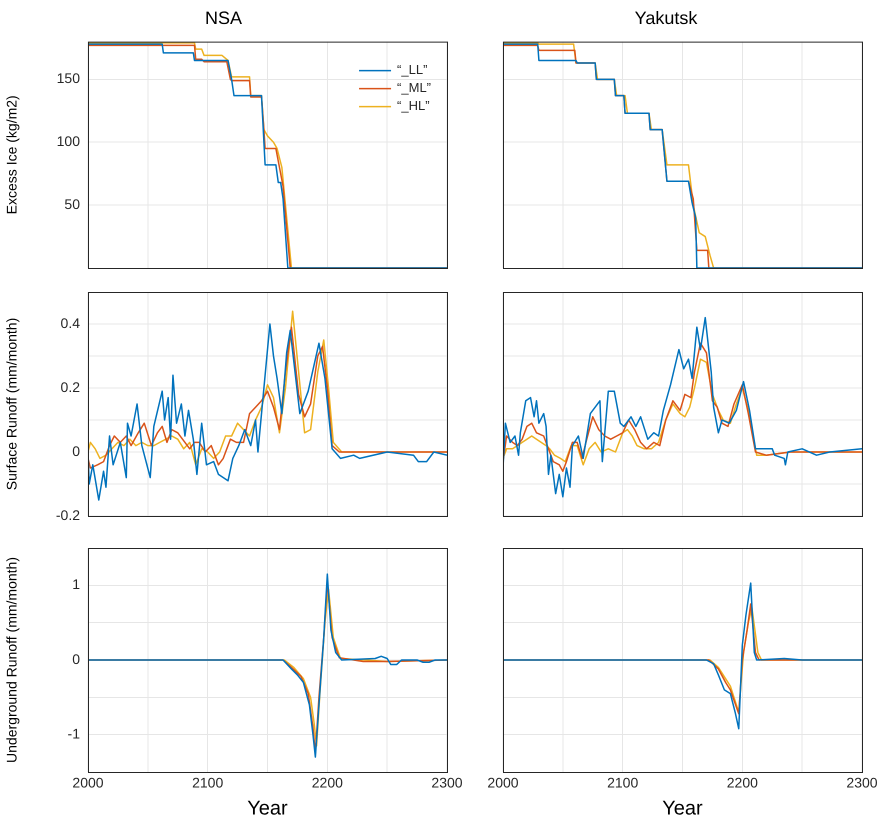 Image resolution: width=889 pixels, height=829 pixels. Describe the element at coordinates (68, 78) in the screenshot. I see `y-tick-label: 150` at that location.